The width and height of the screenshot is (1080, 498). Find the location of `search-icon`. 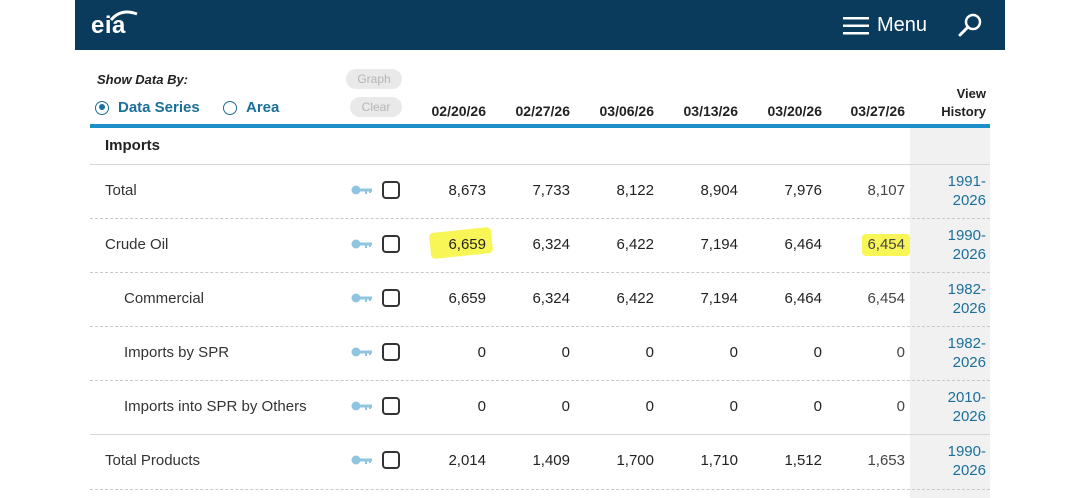

search-icon is located at coordinates (970, 25).